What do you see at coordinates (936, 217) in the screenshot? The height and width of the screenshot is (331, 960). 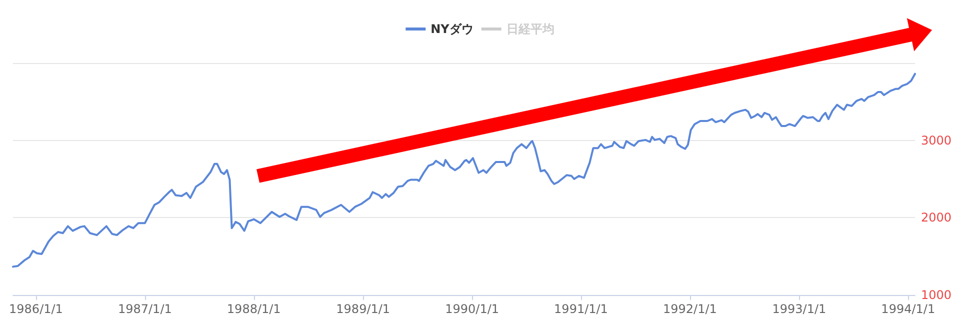 I see `y-tick-label: 2000` at bounding box center [936, 217].